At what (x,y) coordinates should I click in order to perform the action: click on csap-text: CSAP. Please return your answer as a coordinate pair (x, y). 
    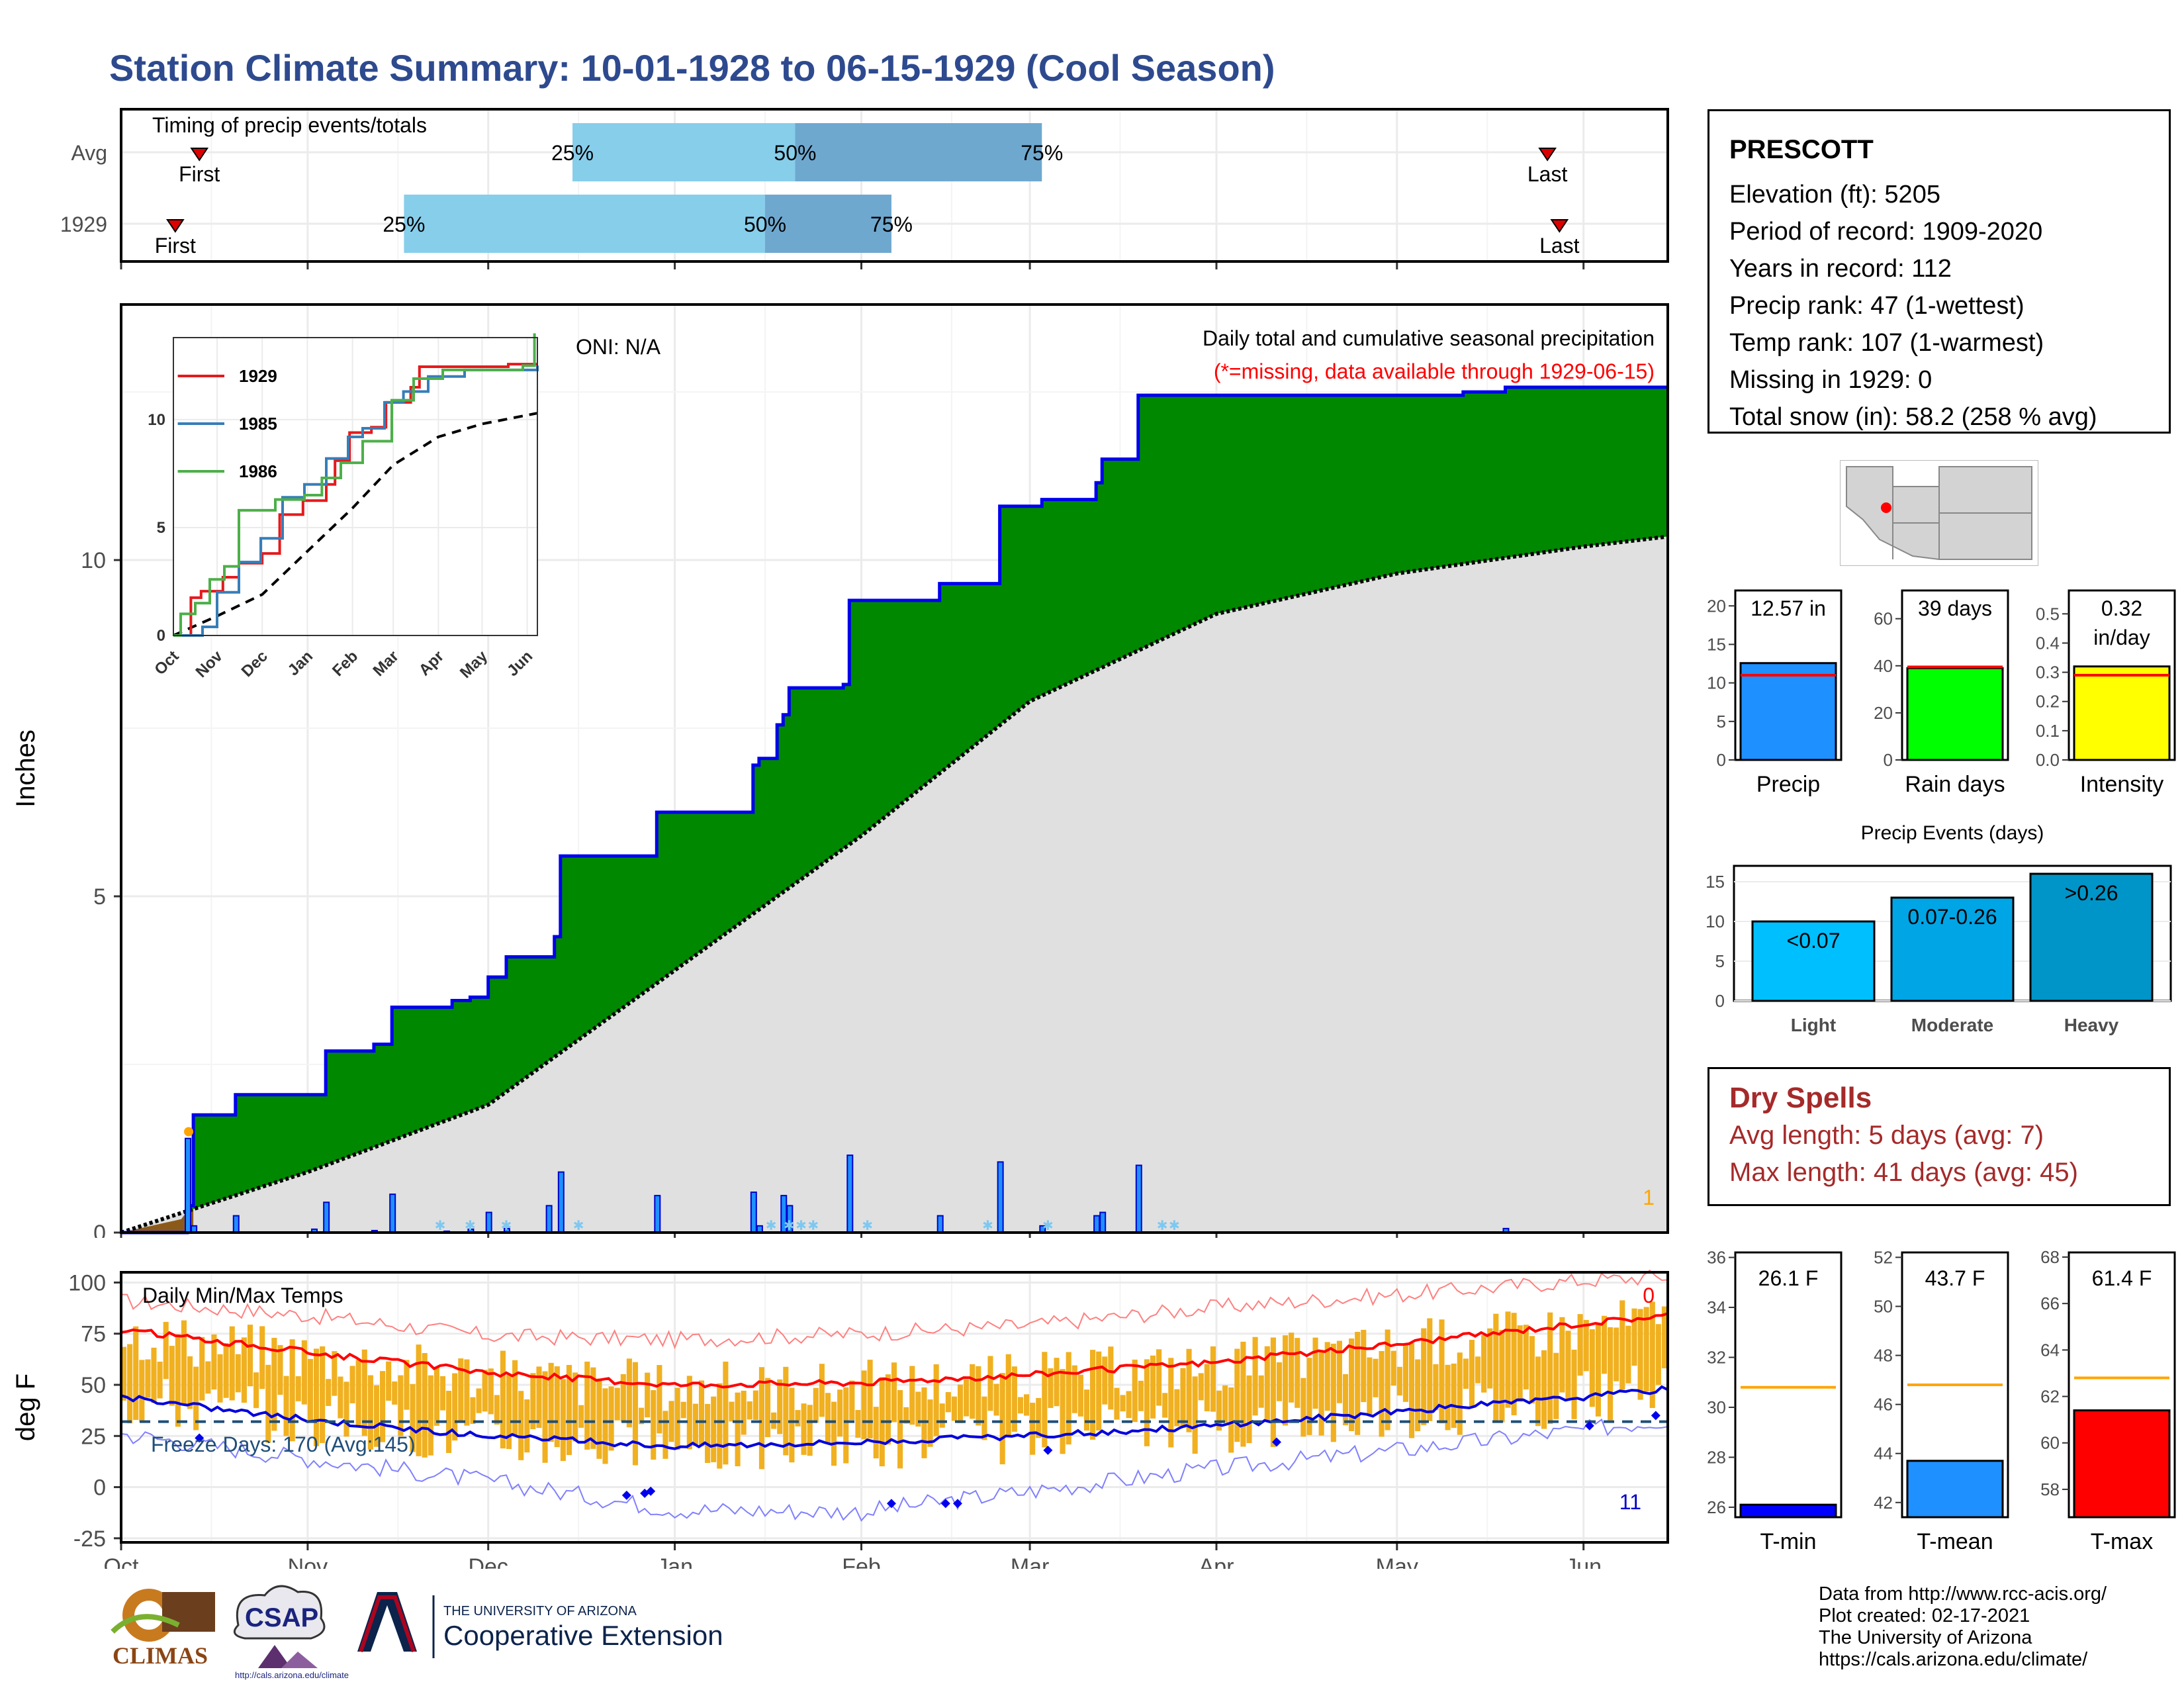
    Looking at the image, I should click on (281, 1617).